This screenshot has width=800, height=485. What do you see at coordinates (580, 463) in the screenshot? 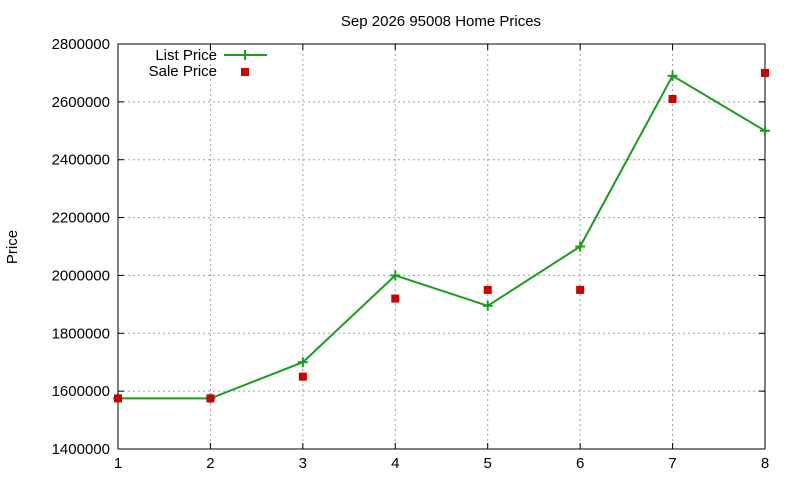
I see `x-tick-label: 6` at bounding box center [580, 463].